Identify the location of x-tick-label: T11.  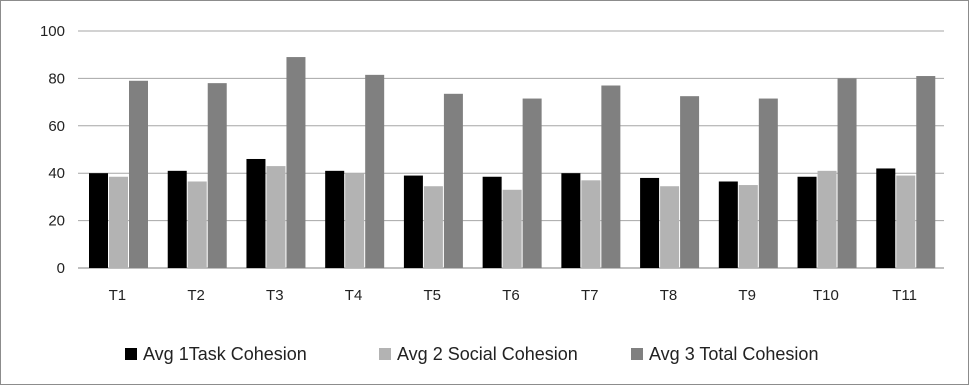
(904, 295).